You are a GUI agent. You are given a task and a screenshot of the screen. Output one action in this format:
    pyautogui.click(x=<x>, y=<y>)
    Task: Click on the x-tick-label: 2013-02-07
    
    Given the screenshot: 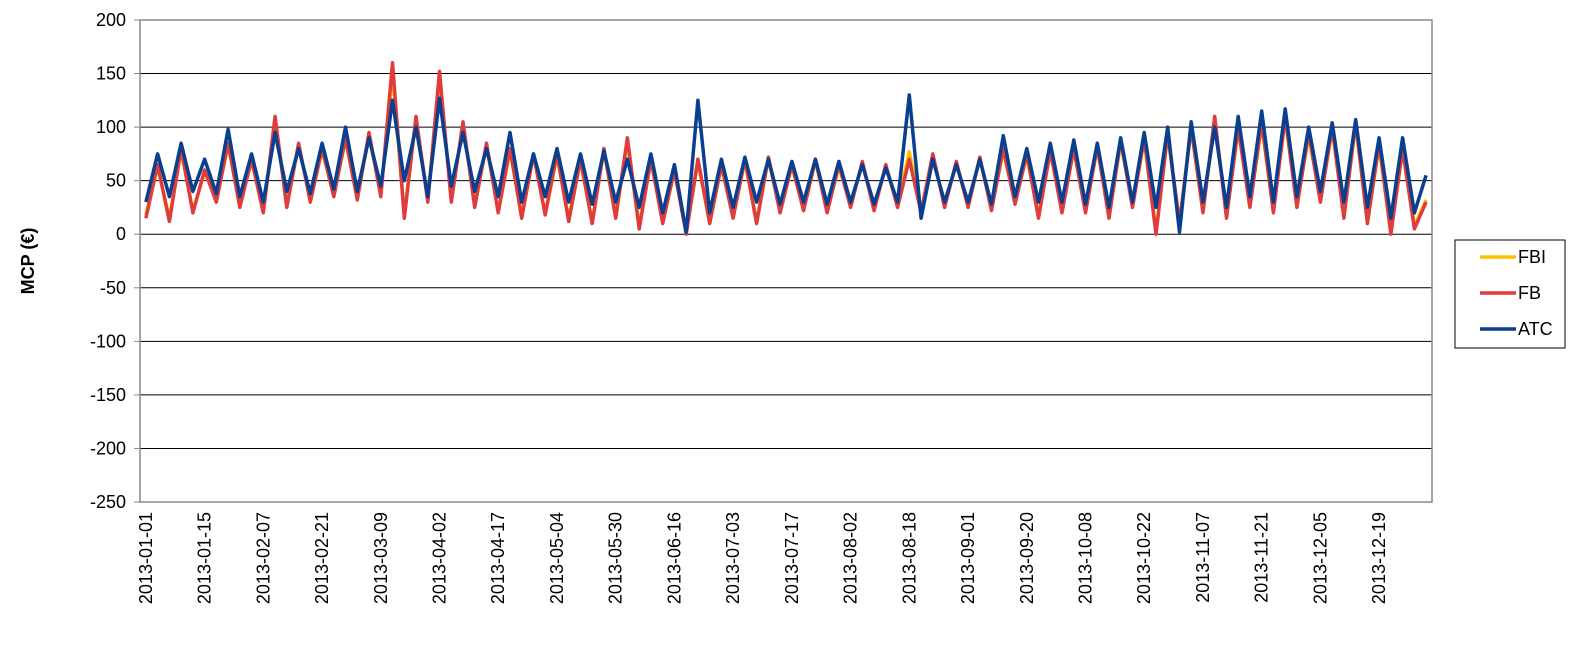 What is the action you would take?
    pyautogui.click(x=263, y=558)
    